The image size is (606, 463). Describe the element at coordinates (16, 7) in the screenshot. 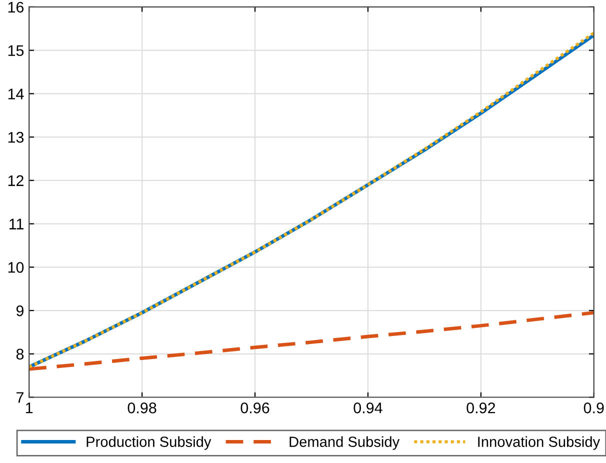

I see `y-tick-label: 16` at that location.